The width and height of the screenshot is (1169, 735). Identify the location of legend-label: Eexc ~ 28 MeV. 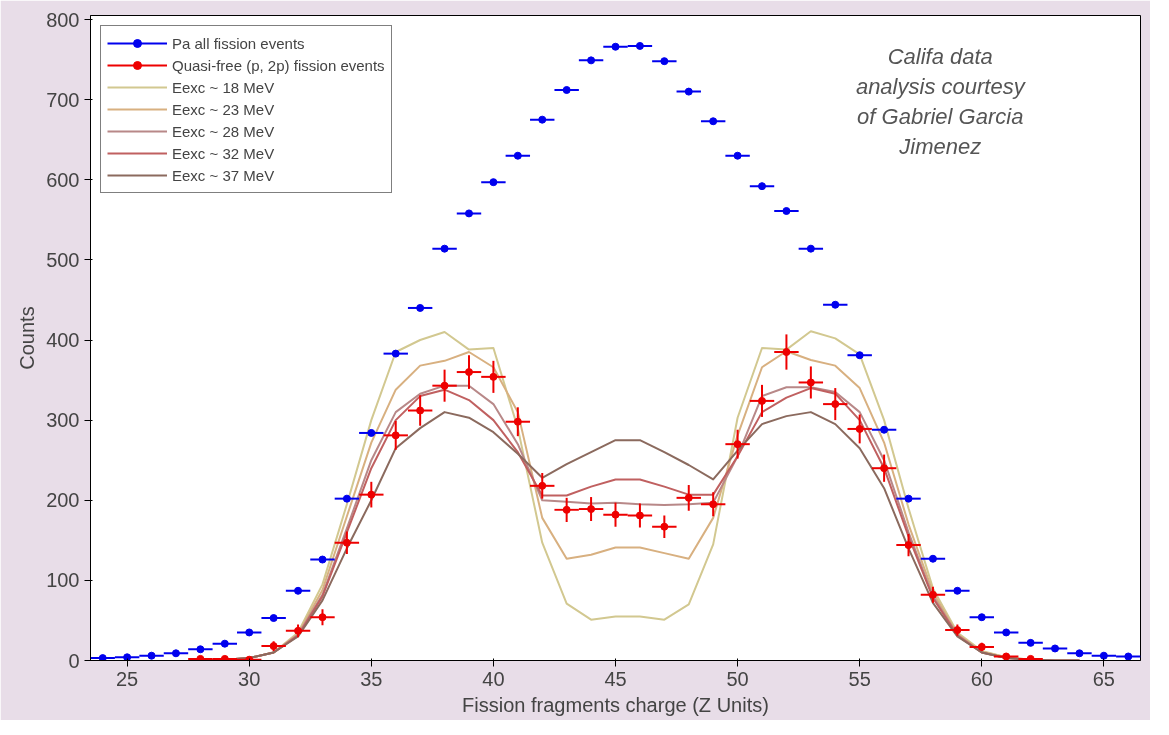
(223, 131).